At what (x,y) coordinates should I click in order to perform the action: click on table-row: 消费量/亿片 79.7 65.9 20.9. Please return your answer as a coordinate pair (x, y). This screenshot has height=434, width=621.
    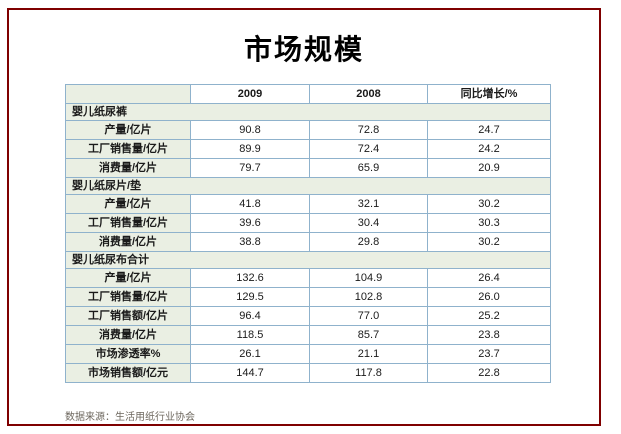
    Looking at the image, I should click on (308, 168).